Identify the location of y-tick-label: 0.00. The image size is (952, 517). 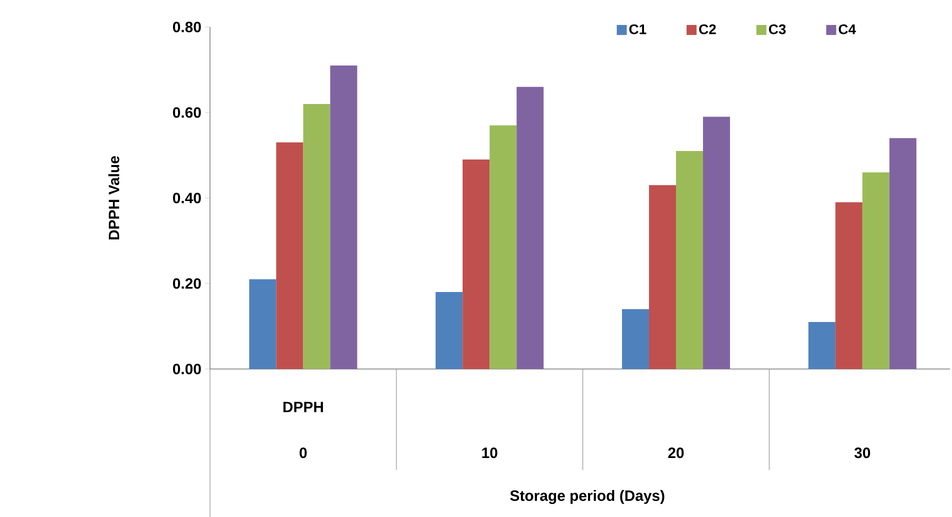
(186, 369).